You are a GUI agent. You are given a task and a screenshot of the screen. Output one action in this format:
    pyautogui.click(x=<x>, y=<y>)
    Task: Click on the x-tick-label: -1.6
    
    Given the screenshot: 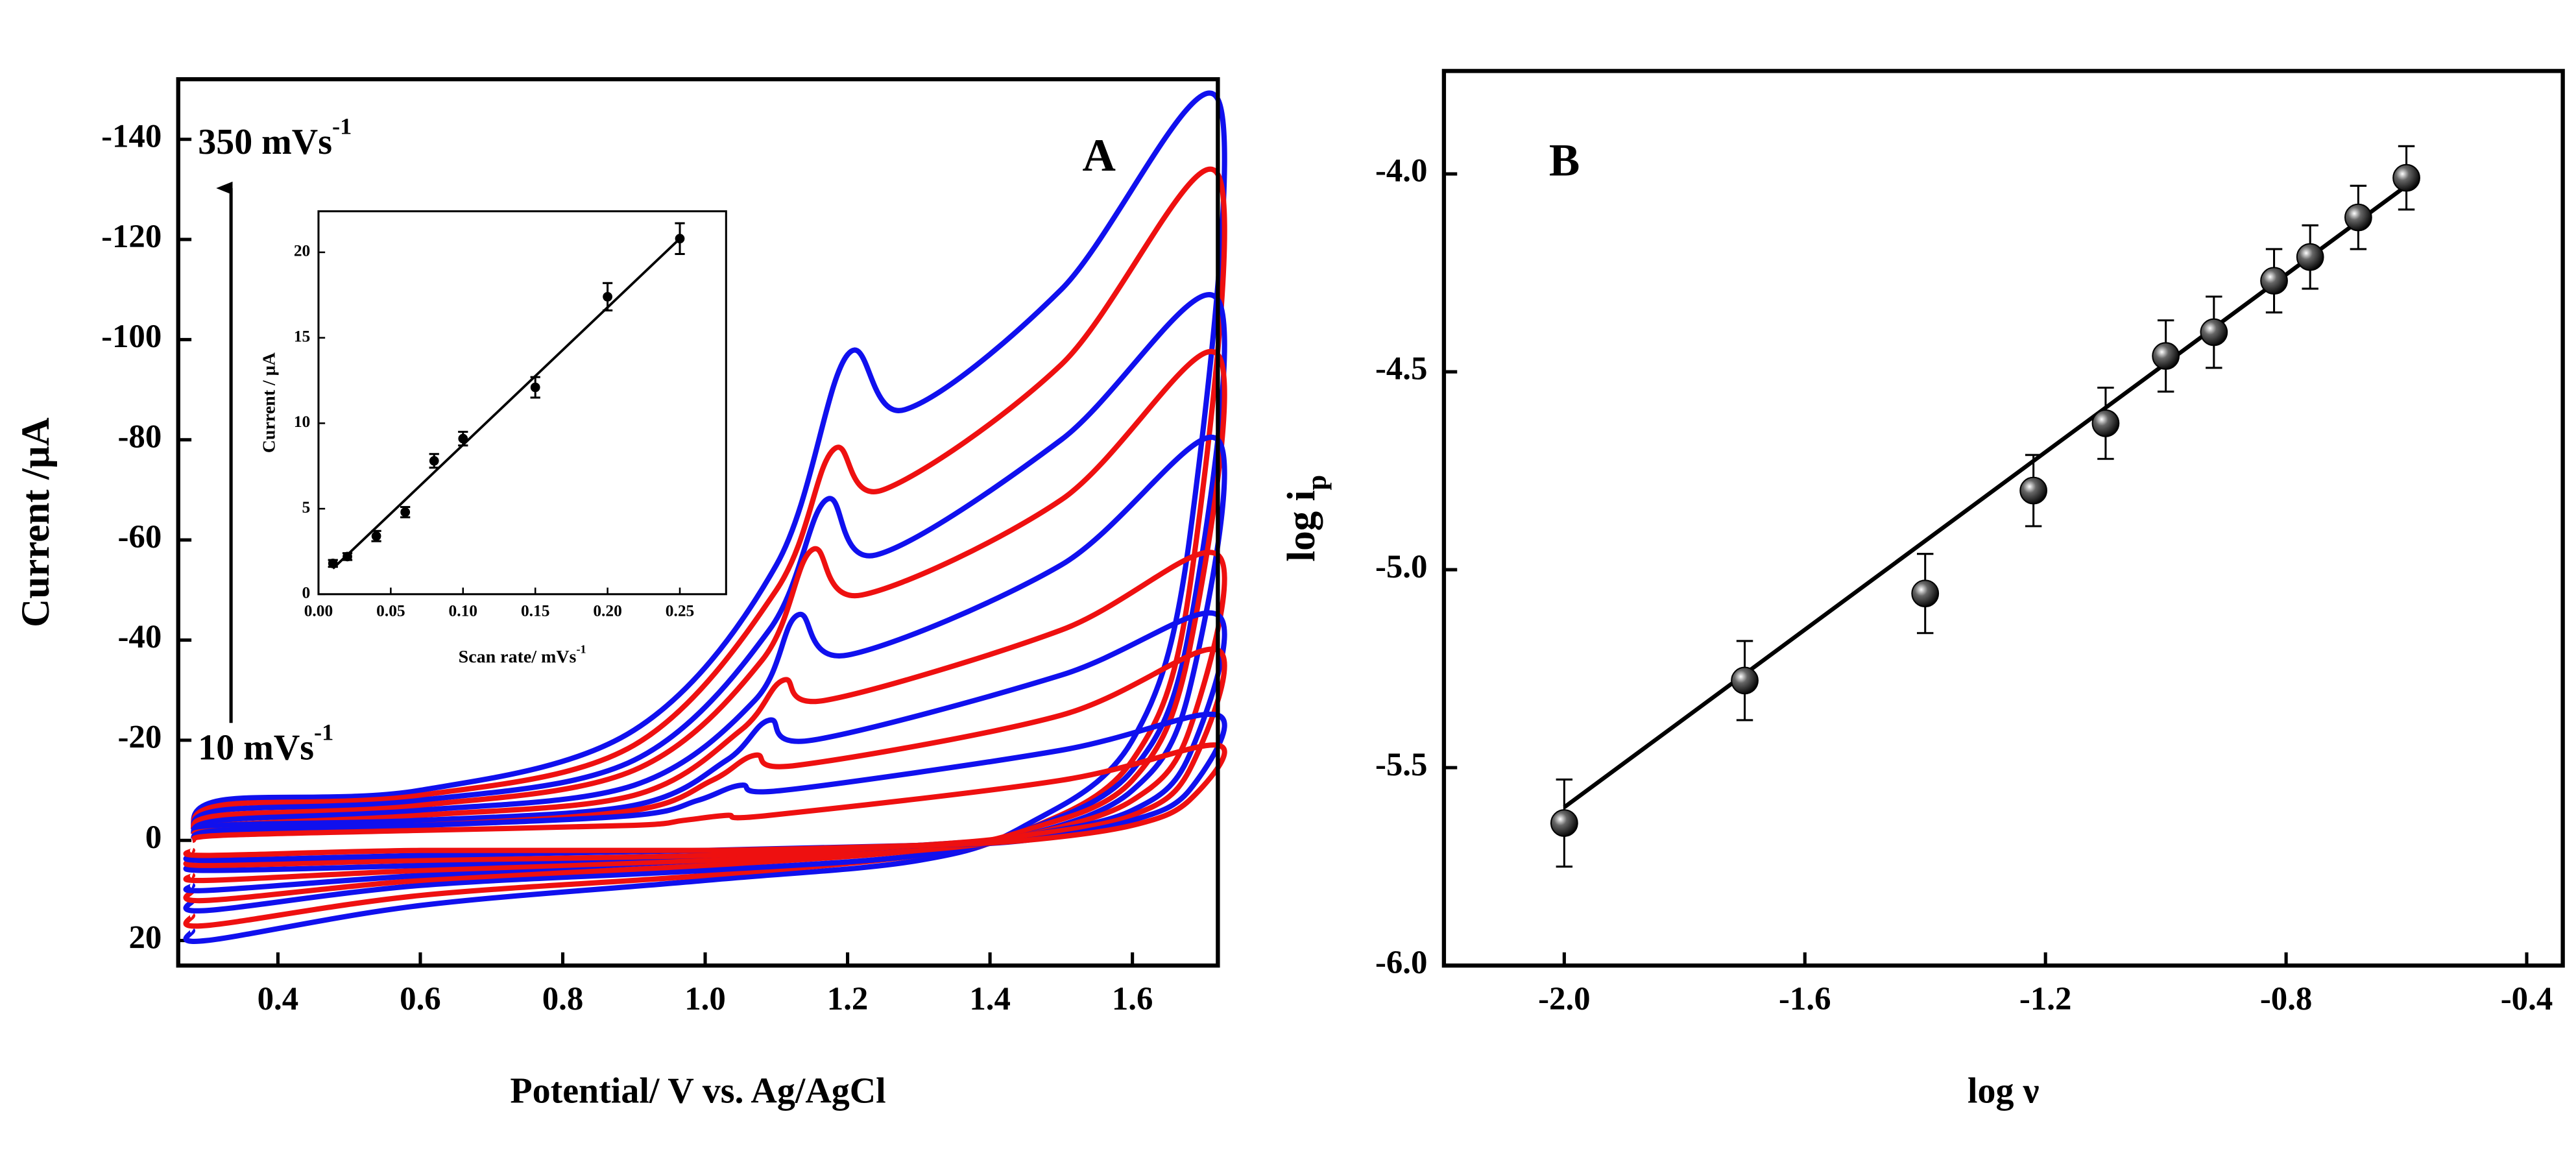 What is the action you would take?
    pyautogui.click(x=1805, y=999)
    